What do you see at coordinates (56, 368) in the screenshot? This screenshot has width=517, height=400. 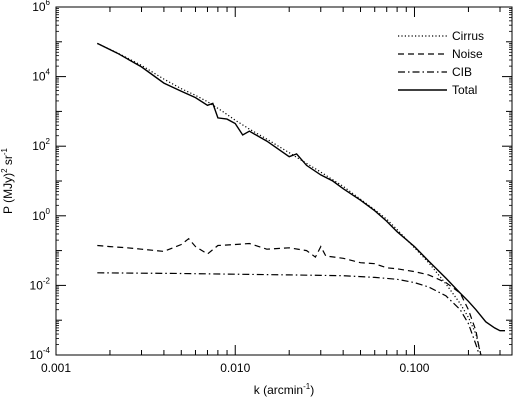 I see `x-tick-label: 0.001` at bounding box center [56, 368].